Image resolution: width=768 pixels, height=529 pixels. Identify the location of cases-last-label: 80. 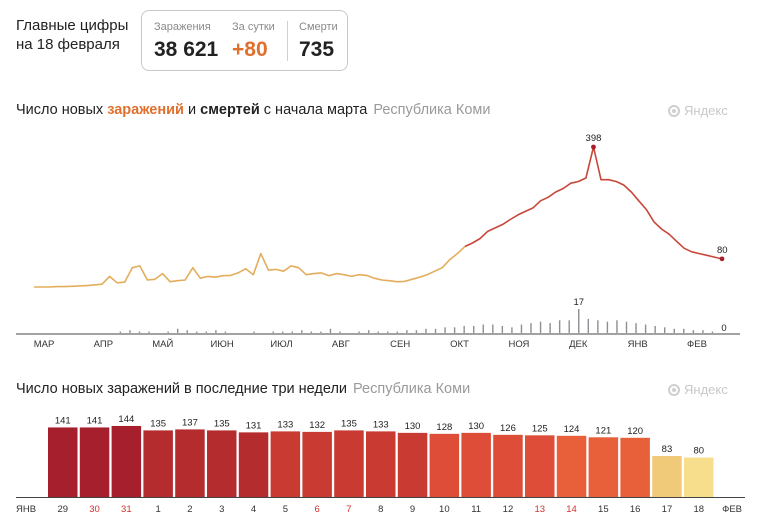
(722, 250).